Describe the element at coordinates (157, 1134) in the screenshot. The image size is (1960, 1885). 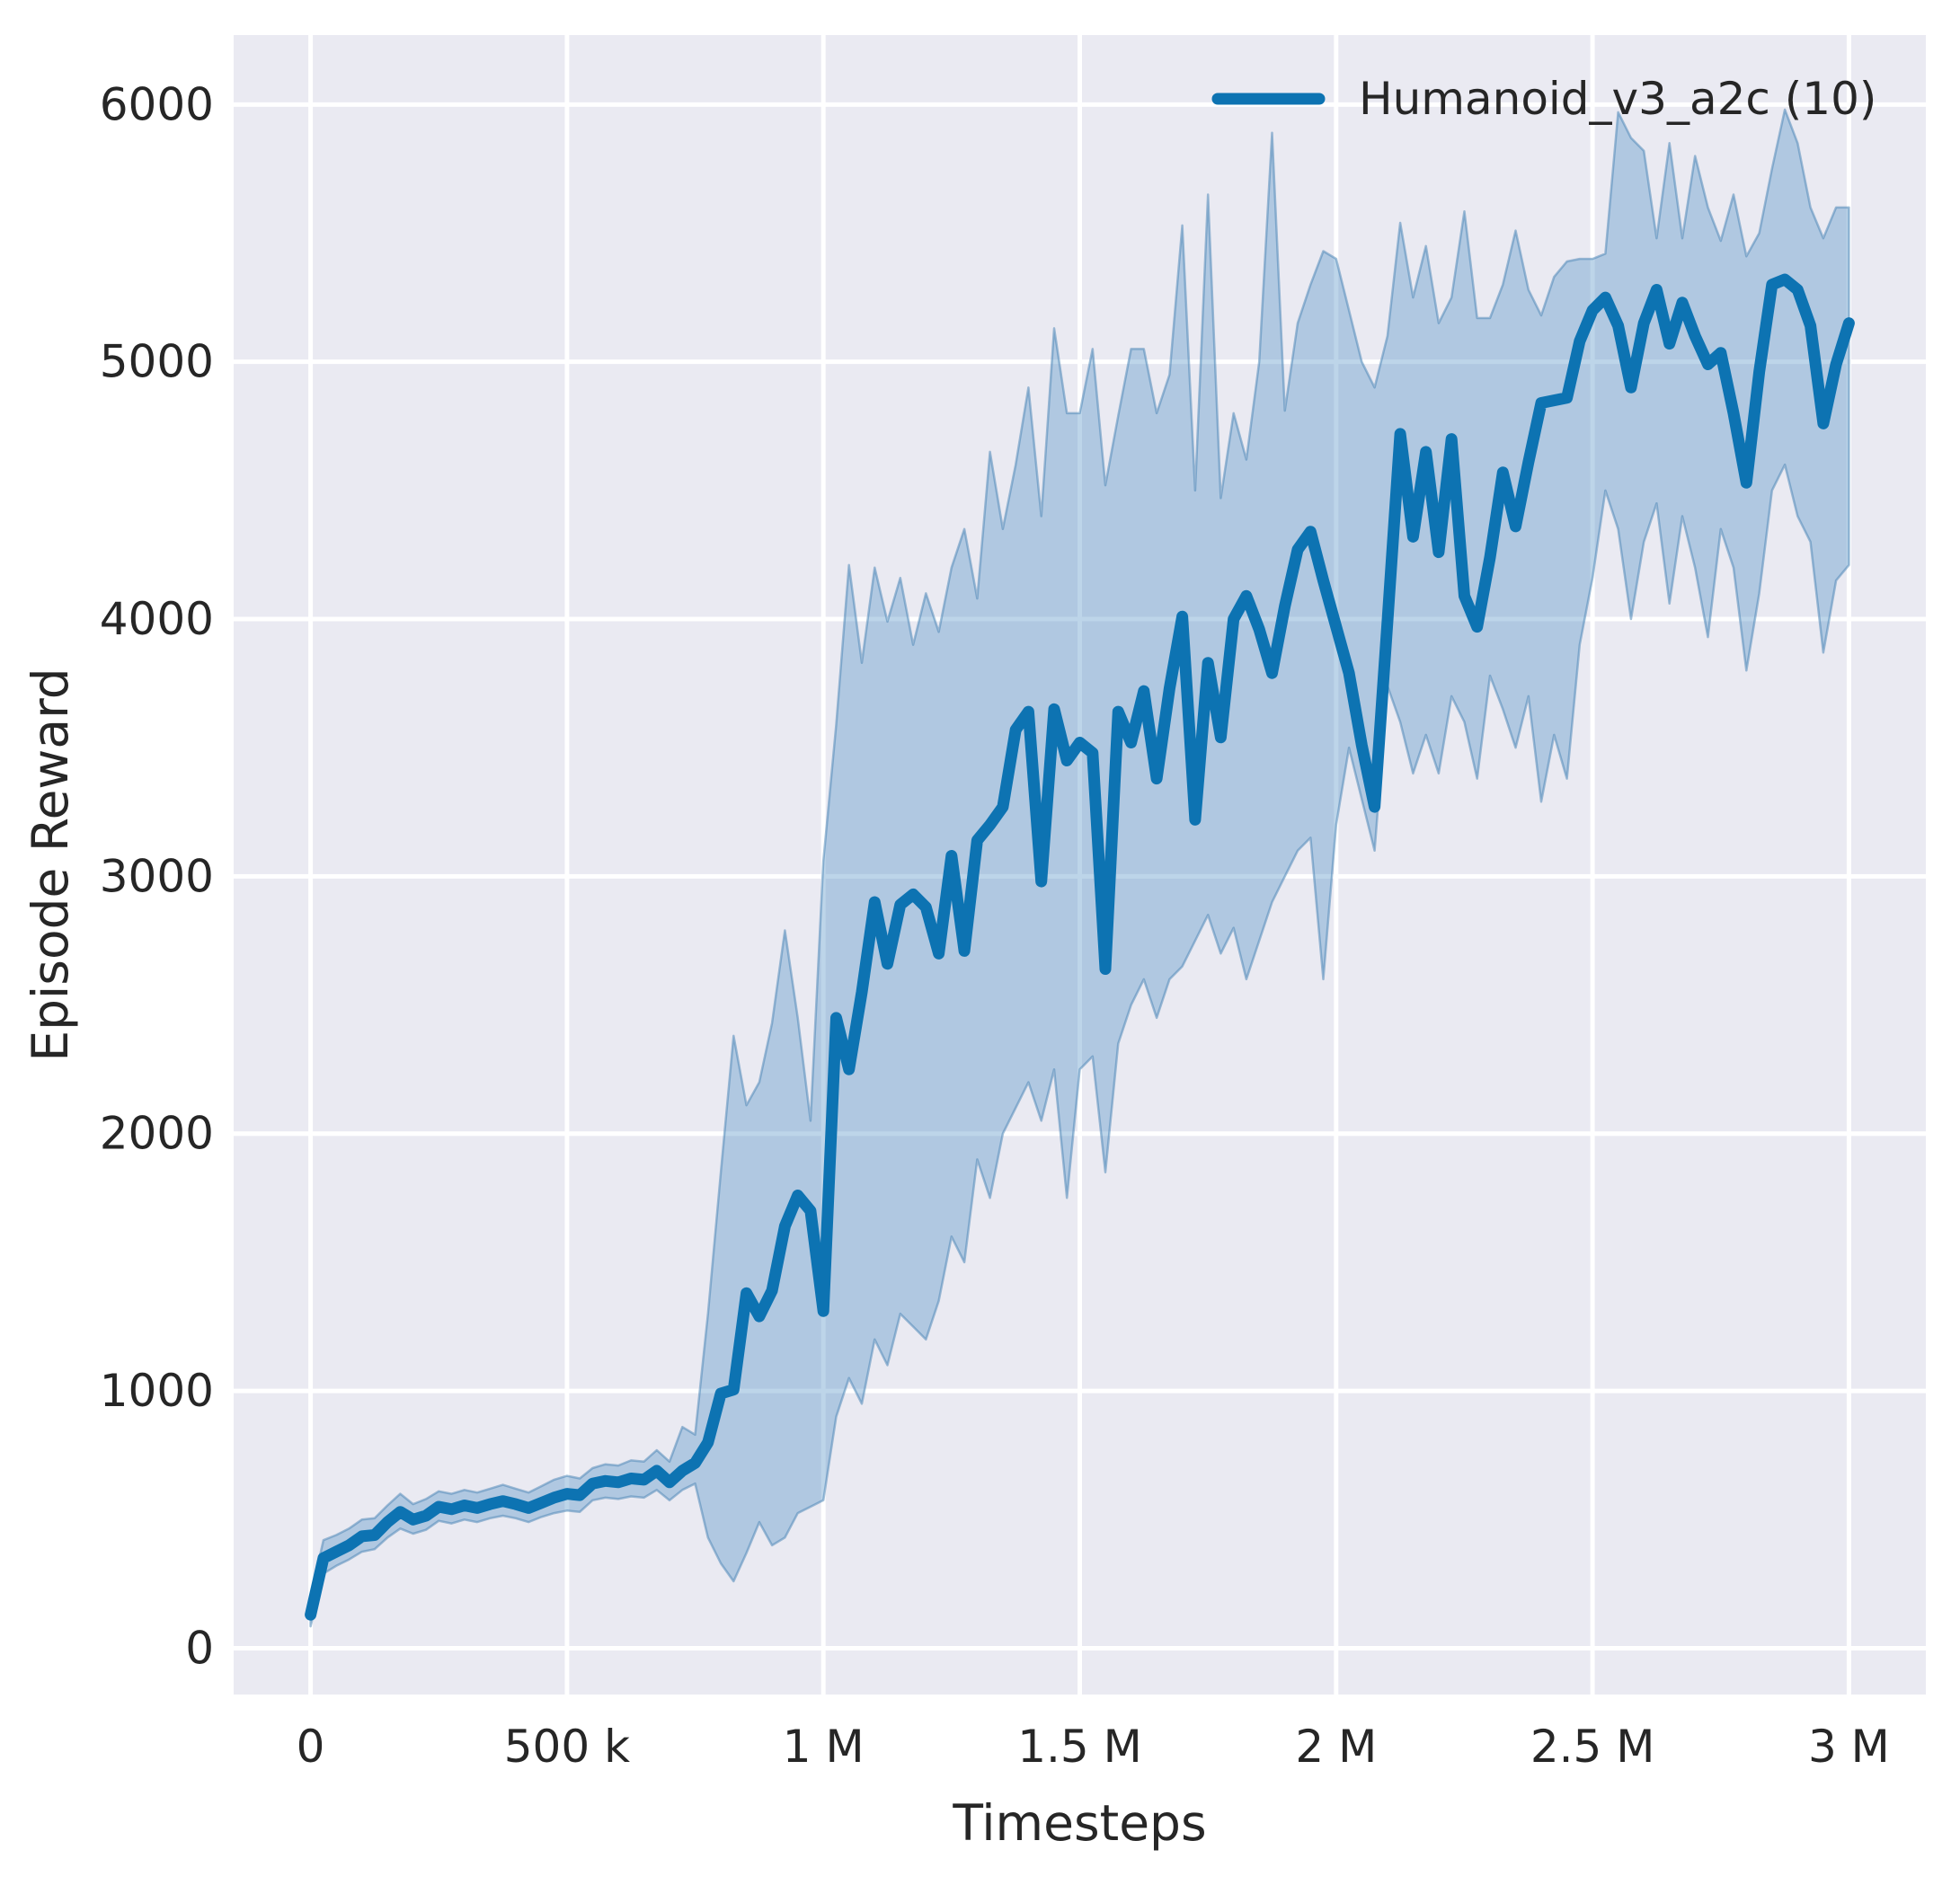
I see `y-tick-label: 2000` at that location.